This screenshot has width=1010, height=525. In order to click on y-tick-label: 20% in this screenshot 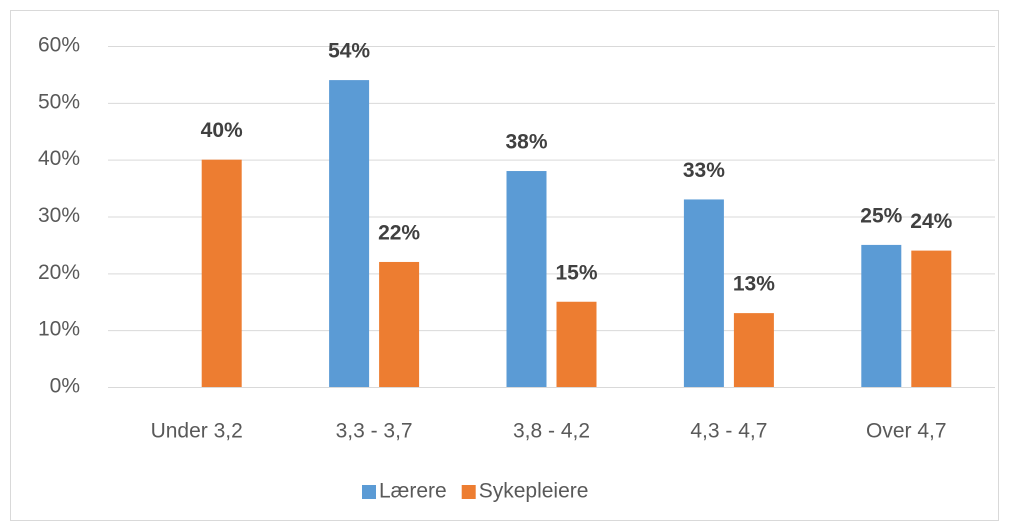, I will do `click(59, 272)`.